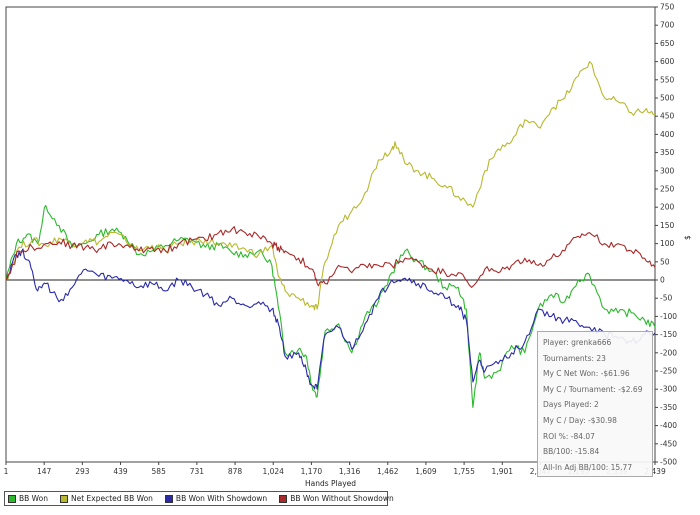 This screenshot has height=515, width=700. Describe the element at coordinates (503, 471) in the screenshot. I see `x-tick-label: 1,901` at that location.